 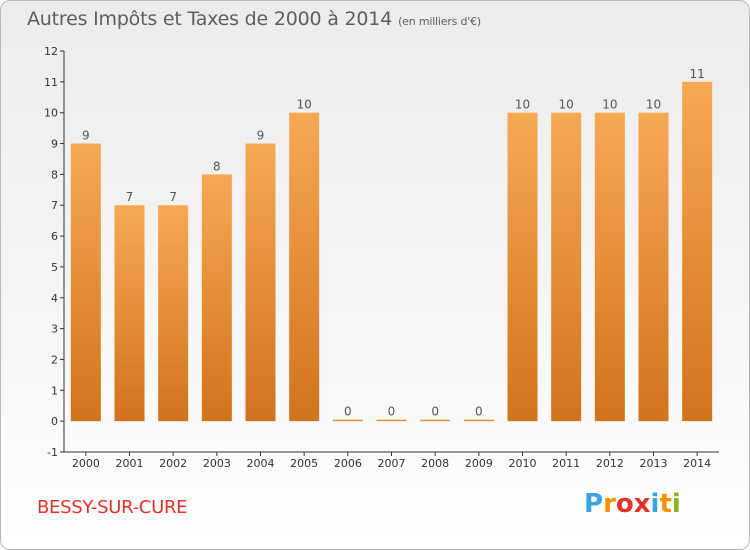 What do you see at coordinates (653, 105) in the screenshot?
I see `value-label-2013: 10` at bounding box center [653, 105].